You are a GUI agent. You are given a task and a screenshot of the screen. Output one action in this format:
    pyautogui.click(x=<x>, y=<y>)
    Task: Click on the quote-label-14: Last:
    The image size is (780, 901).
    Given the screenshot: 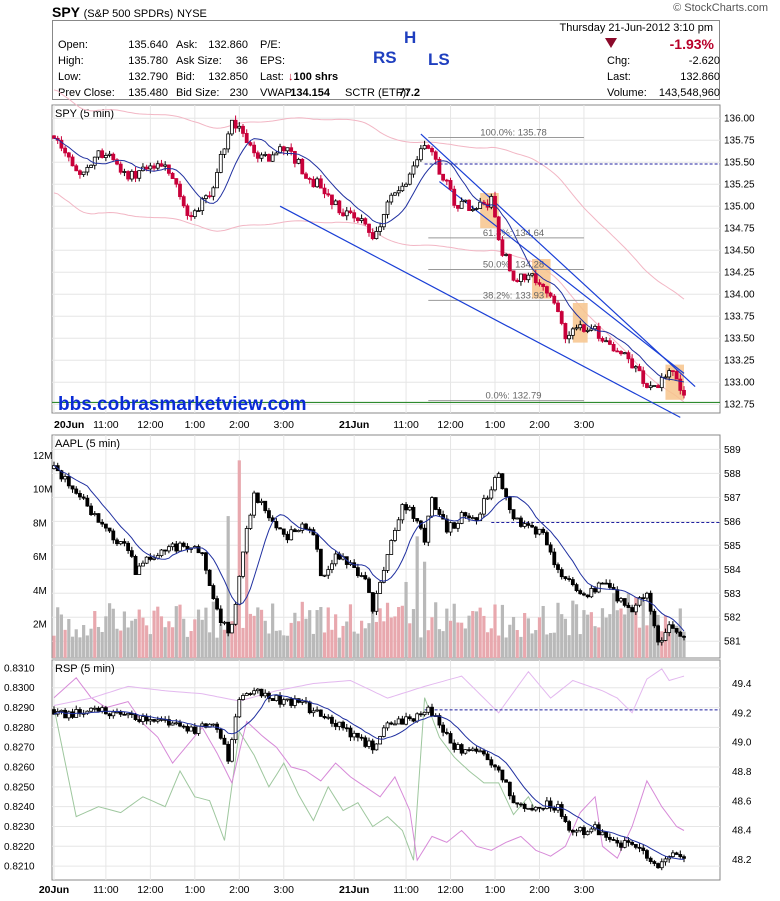 What is the action you would take?
    pyautogui.click(x=619, y=77)
    